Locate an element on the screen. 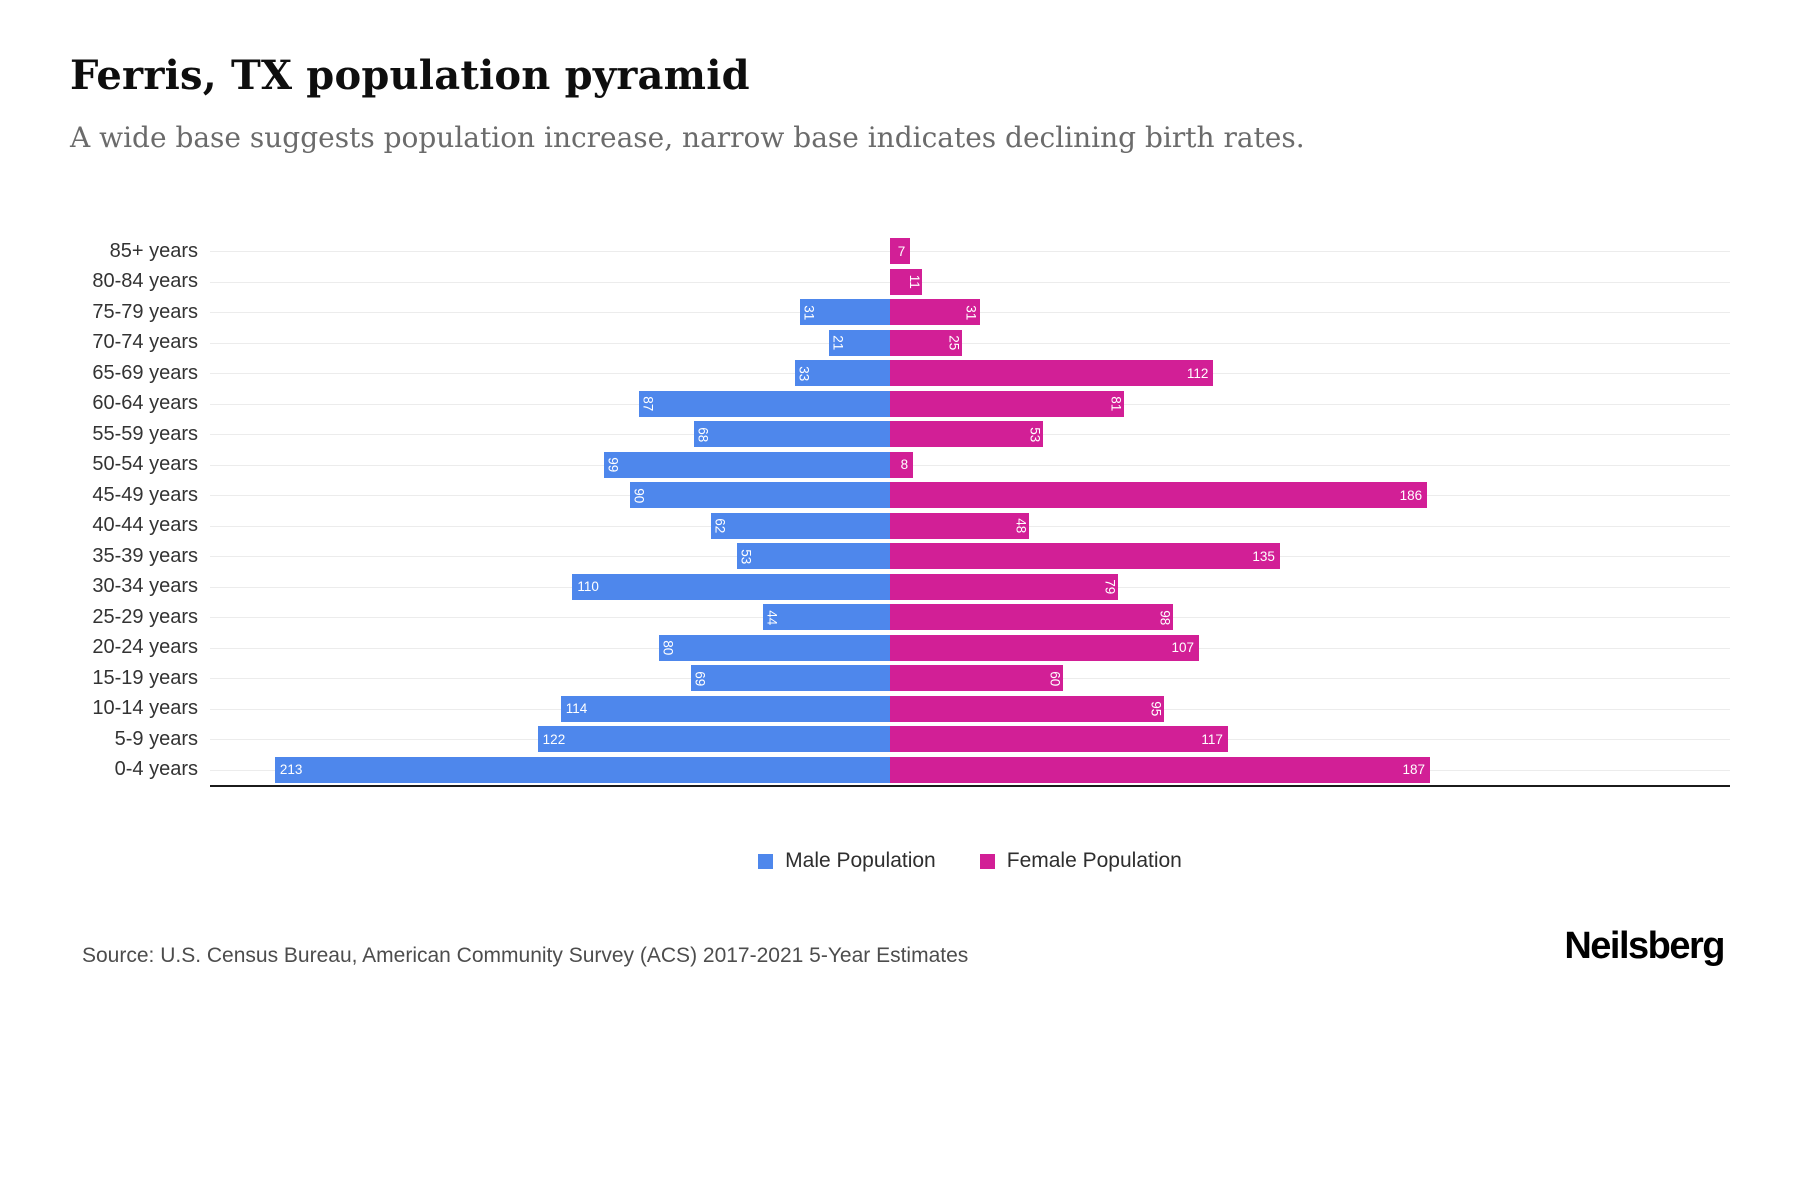  female-half: 7 is located at coordinates (1192, 251).